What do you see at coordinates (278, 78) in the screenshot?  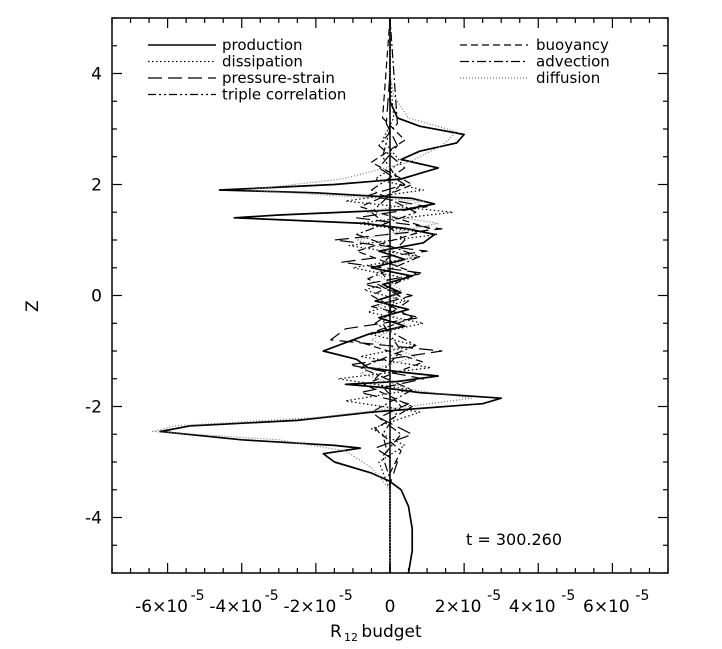 I see `legend-label: pressure-strain` at bounding box center [278, 78].